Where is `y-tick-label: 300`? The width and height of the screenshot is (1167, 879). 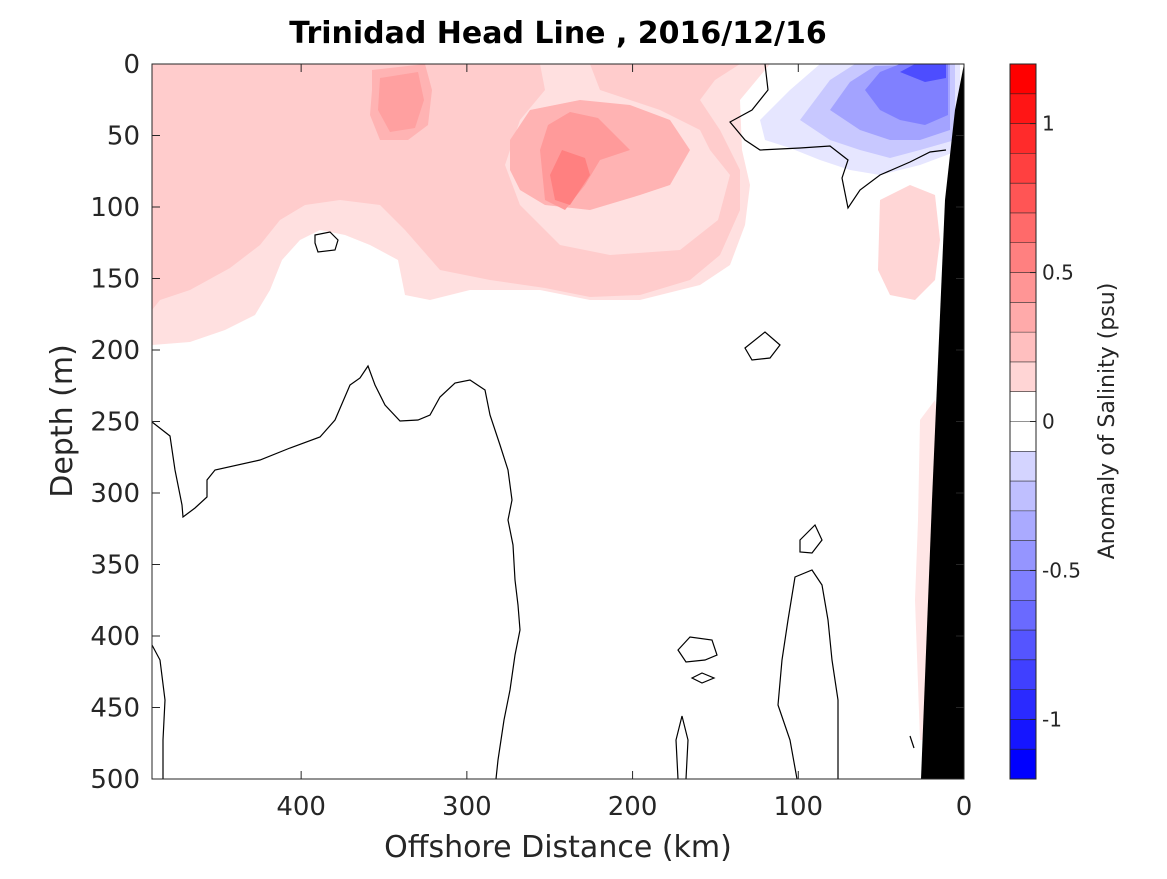
y-tick-label: 300 is located at coordinates (115, 494).